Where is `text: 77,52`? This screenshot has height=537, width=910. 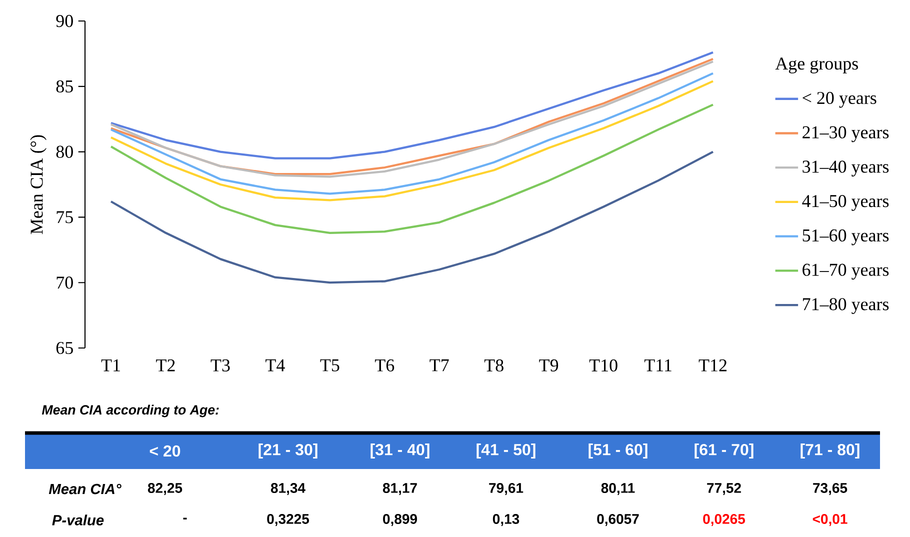
text: 77,52 is located at coordinates (724, 489).